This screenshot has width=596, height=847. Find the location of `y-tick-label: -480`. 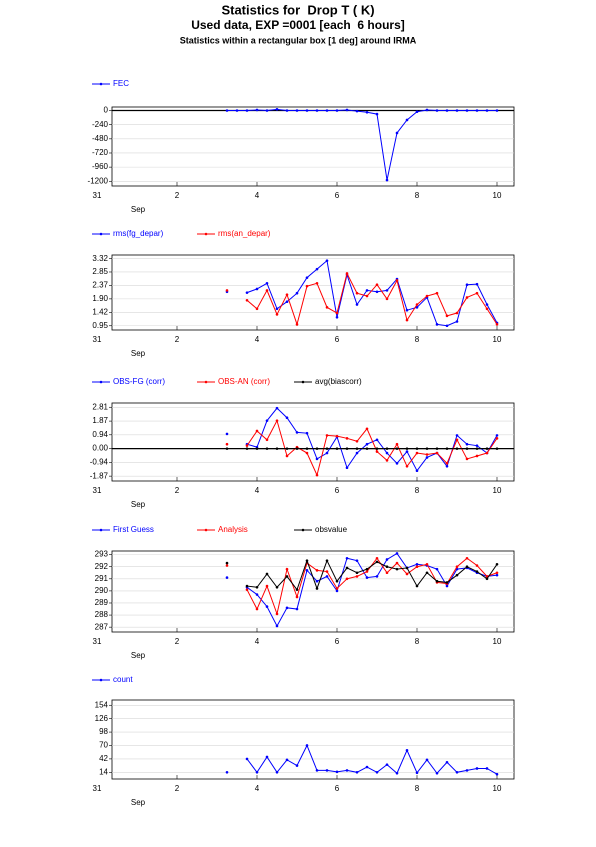

y-tick-label: -480 is located at coordinates (100, 138).